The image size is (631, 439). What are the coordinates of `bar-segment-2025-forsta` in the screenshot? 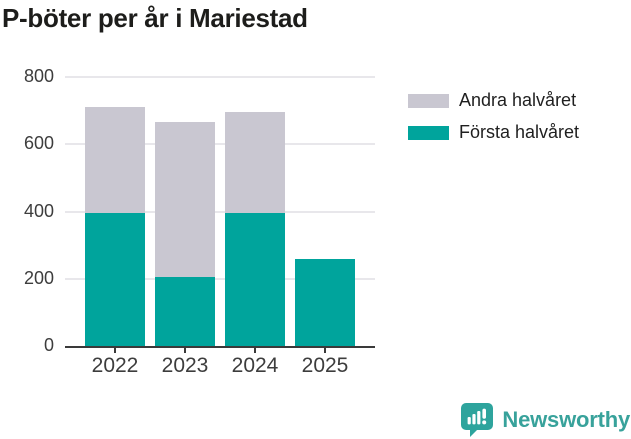 It's located at (325, 302).